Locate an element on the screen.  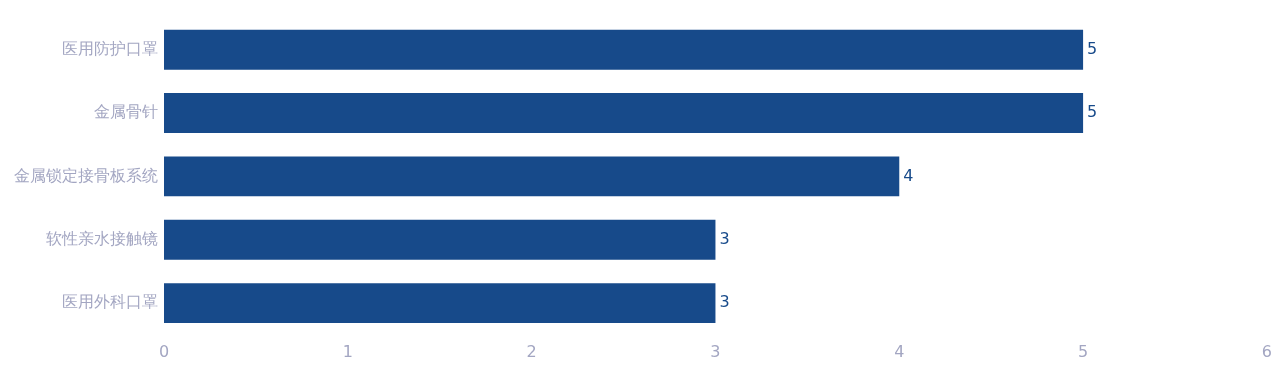
x-tick-label: 6 is located at coordinates (1266, 351).